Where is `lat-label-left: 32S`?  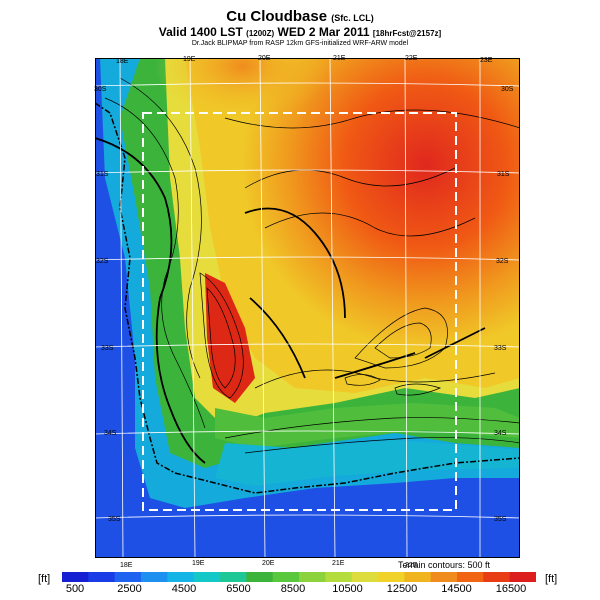
lat-label-left: 32S is located at coordinates (102, 261).